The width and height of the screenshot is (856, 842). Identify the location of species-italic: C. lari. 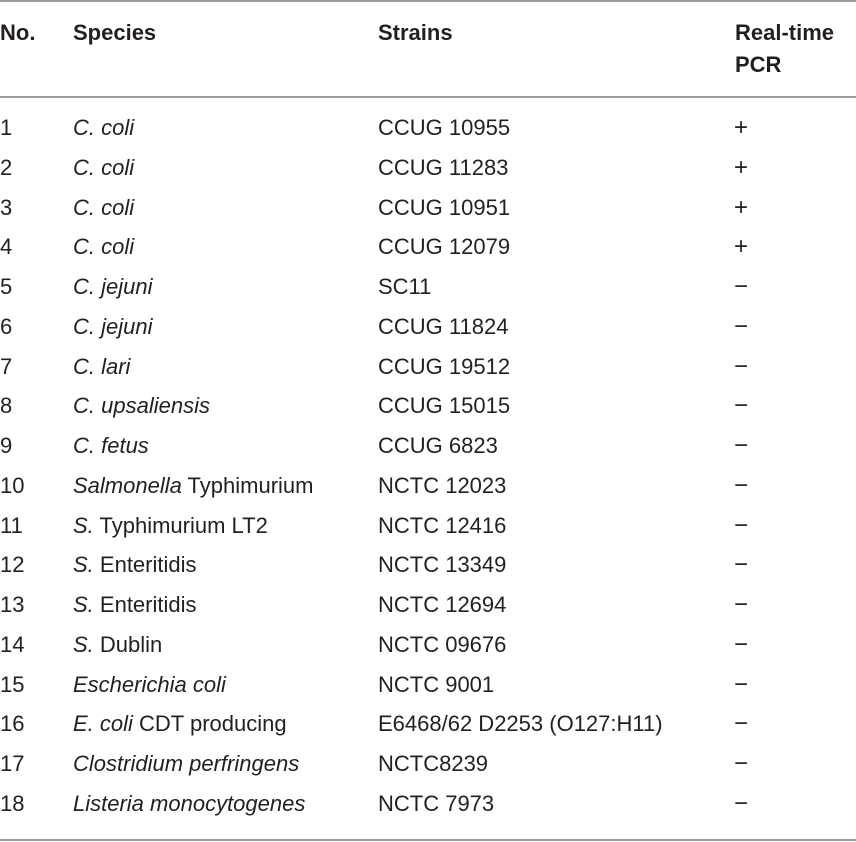
(102, 366).